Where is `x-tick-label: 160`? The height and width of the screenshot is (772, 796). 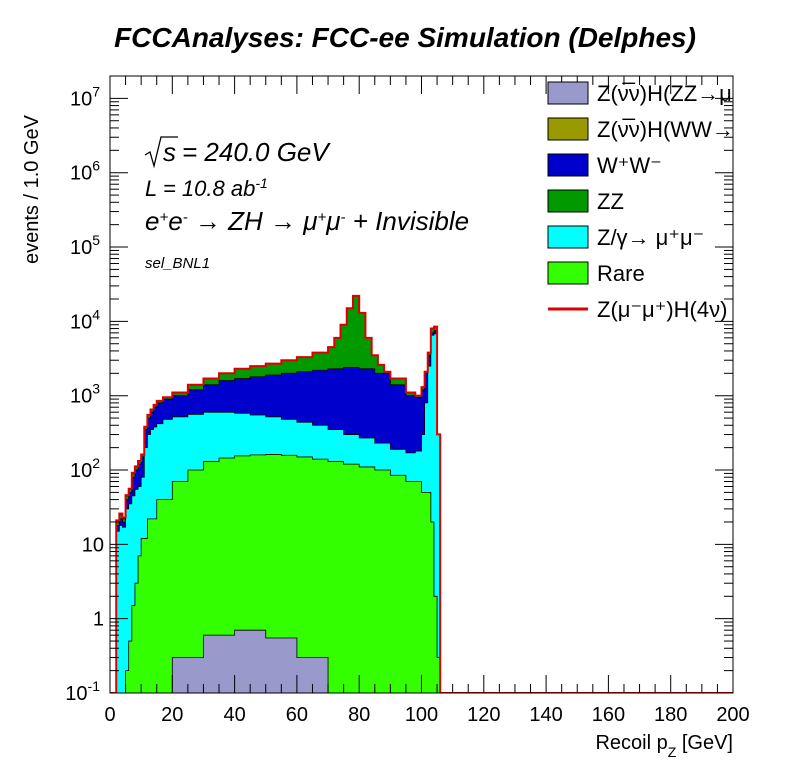 x-tick-label: 160 is located at coordinates (608, 715).